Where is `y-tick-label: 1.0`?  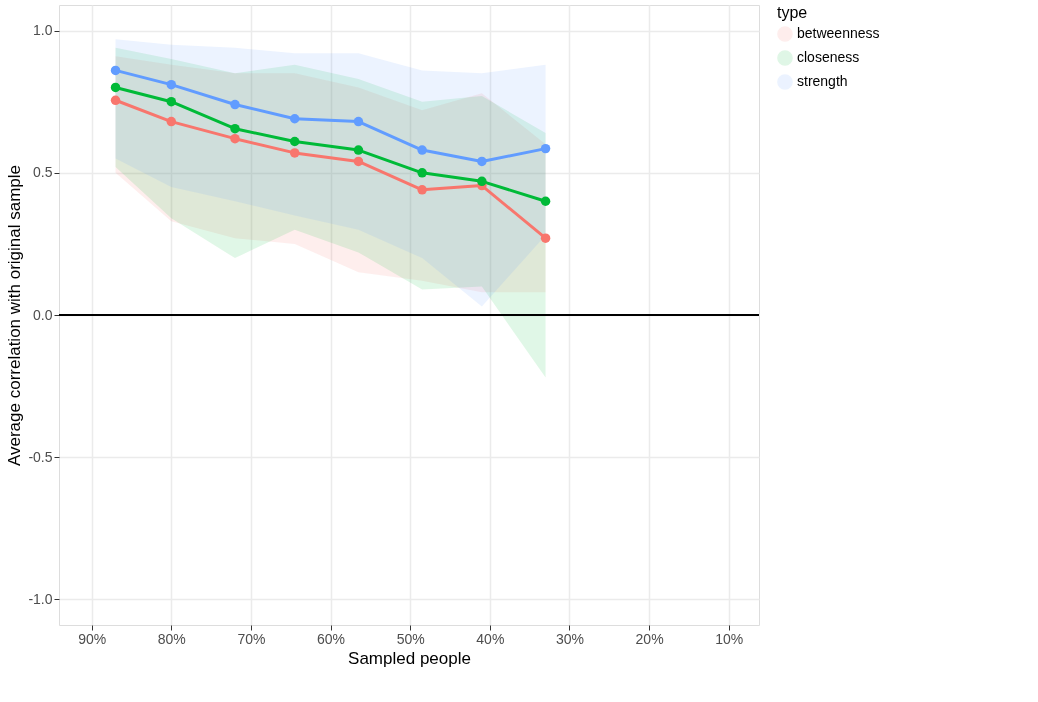
y-tick-label: 1.0 is located at coordinates (43, 30).